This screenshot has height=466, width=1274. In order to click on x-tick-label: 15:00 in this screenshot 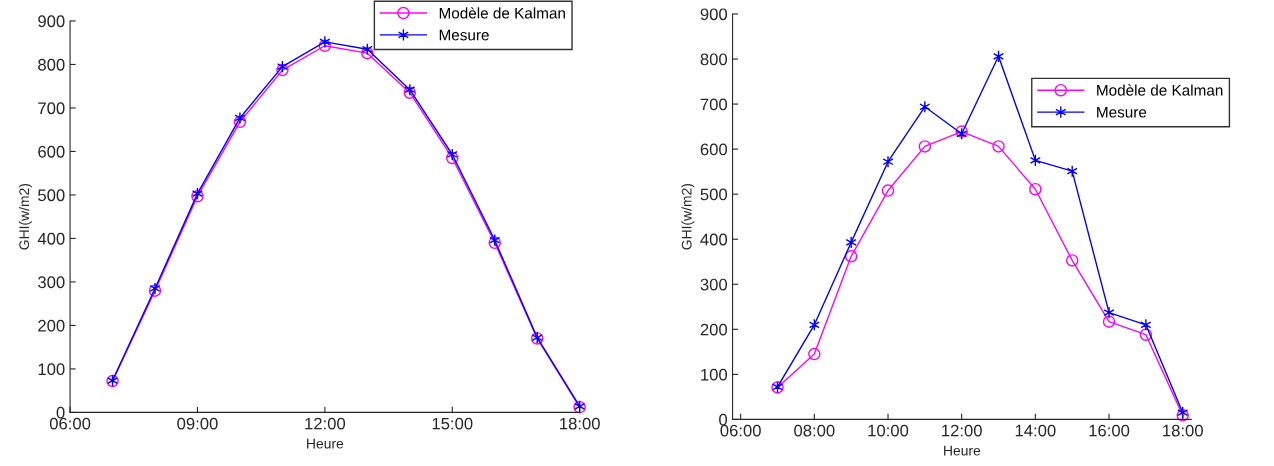, I will do `click(452, 423)`.